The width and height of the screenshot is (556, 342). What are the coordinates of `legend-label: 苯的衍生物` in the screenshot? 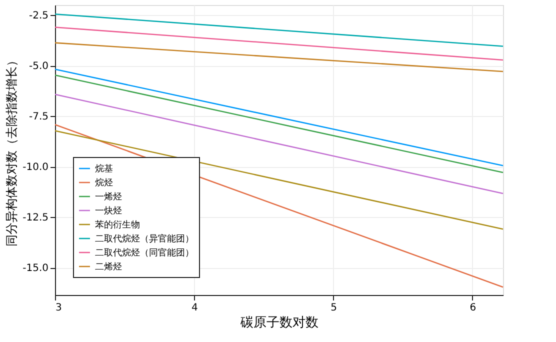 It's located at (117, 225).